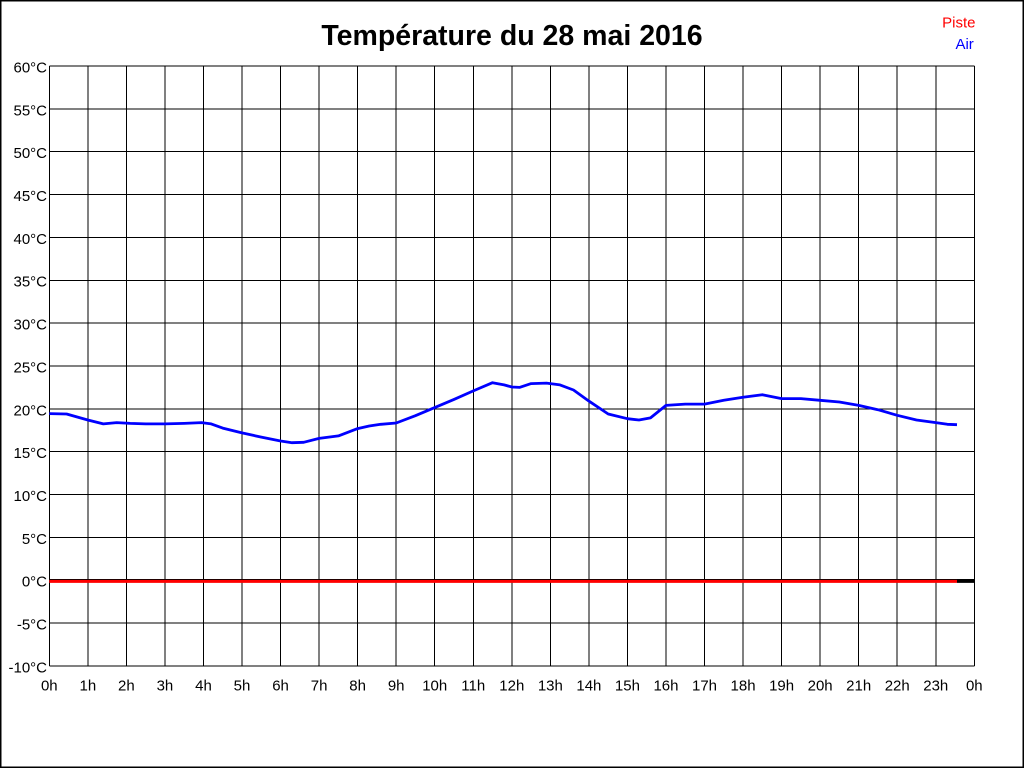 The width and height of the screenshot is (1024, 768). What do you see at coordinates (319, 685) in the screenshot?
I see `svg-text: 7h` at bounding box center [319, 685].